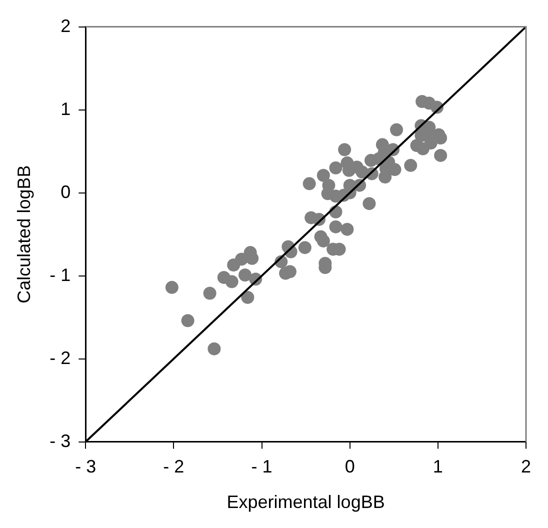  Describe the element at coordinates (349, 466) in the screenshot. I see `x-tick-label: 0` at that location.